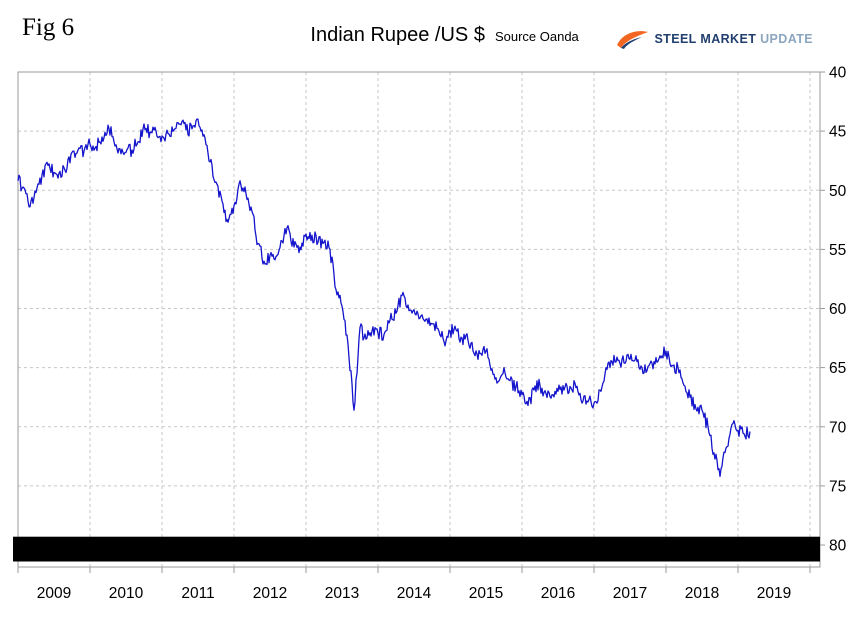 The image size is (855, 622). What do you see at coordinates (838, 309) in the screenshot?
I see `y-axis-label: 60` at bounding box center [838, 309].